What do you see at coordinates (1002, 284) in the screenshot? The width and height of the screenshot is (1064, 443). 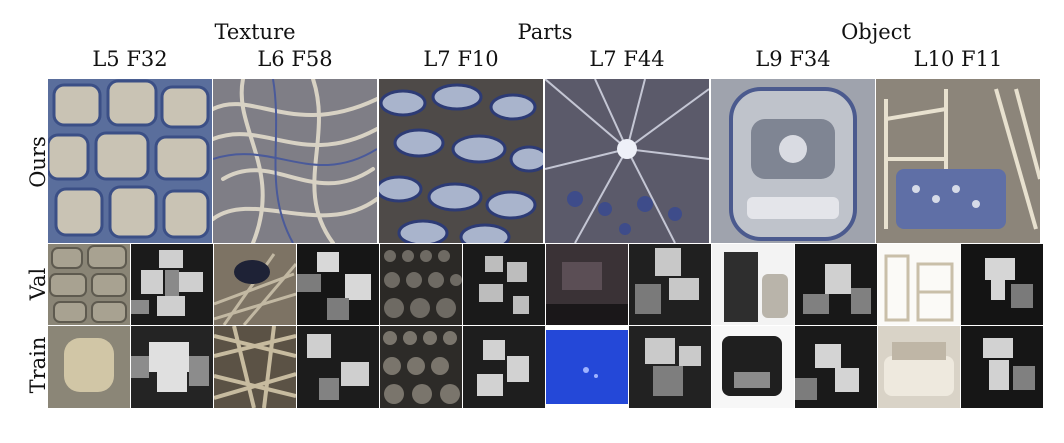 I see `val-activation-map-l10-f11` at bounding box center [1002, 284].